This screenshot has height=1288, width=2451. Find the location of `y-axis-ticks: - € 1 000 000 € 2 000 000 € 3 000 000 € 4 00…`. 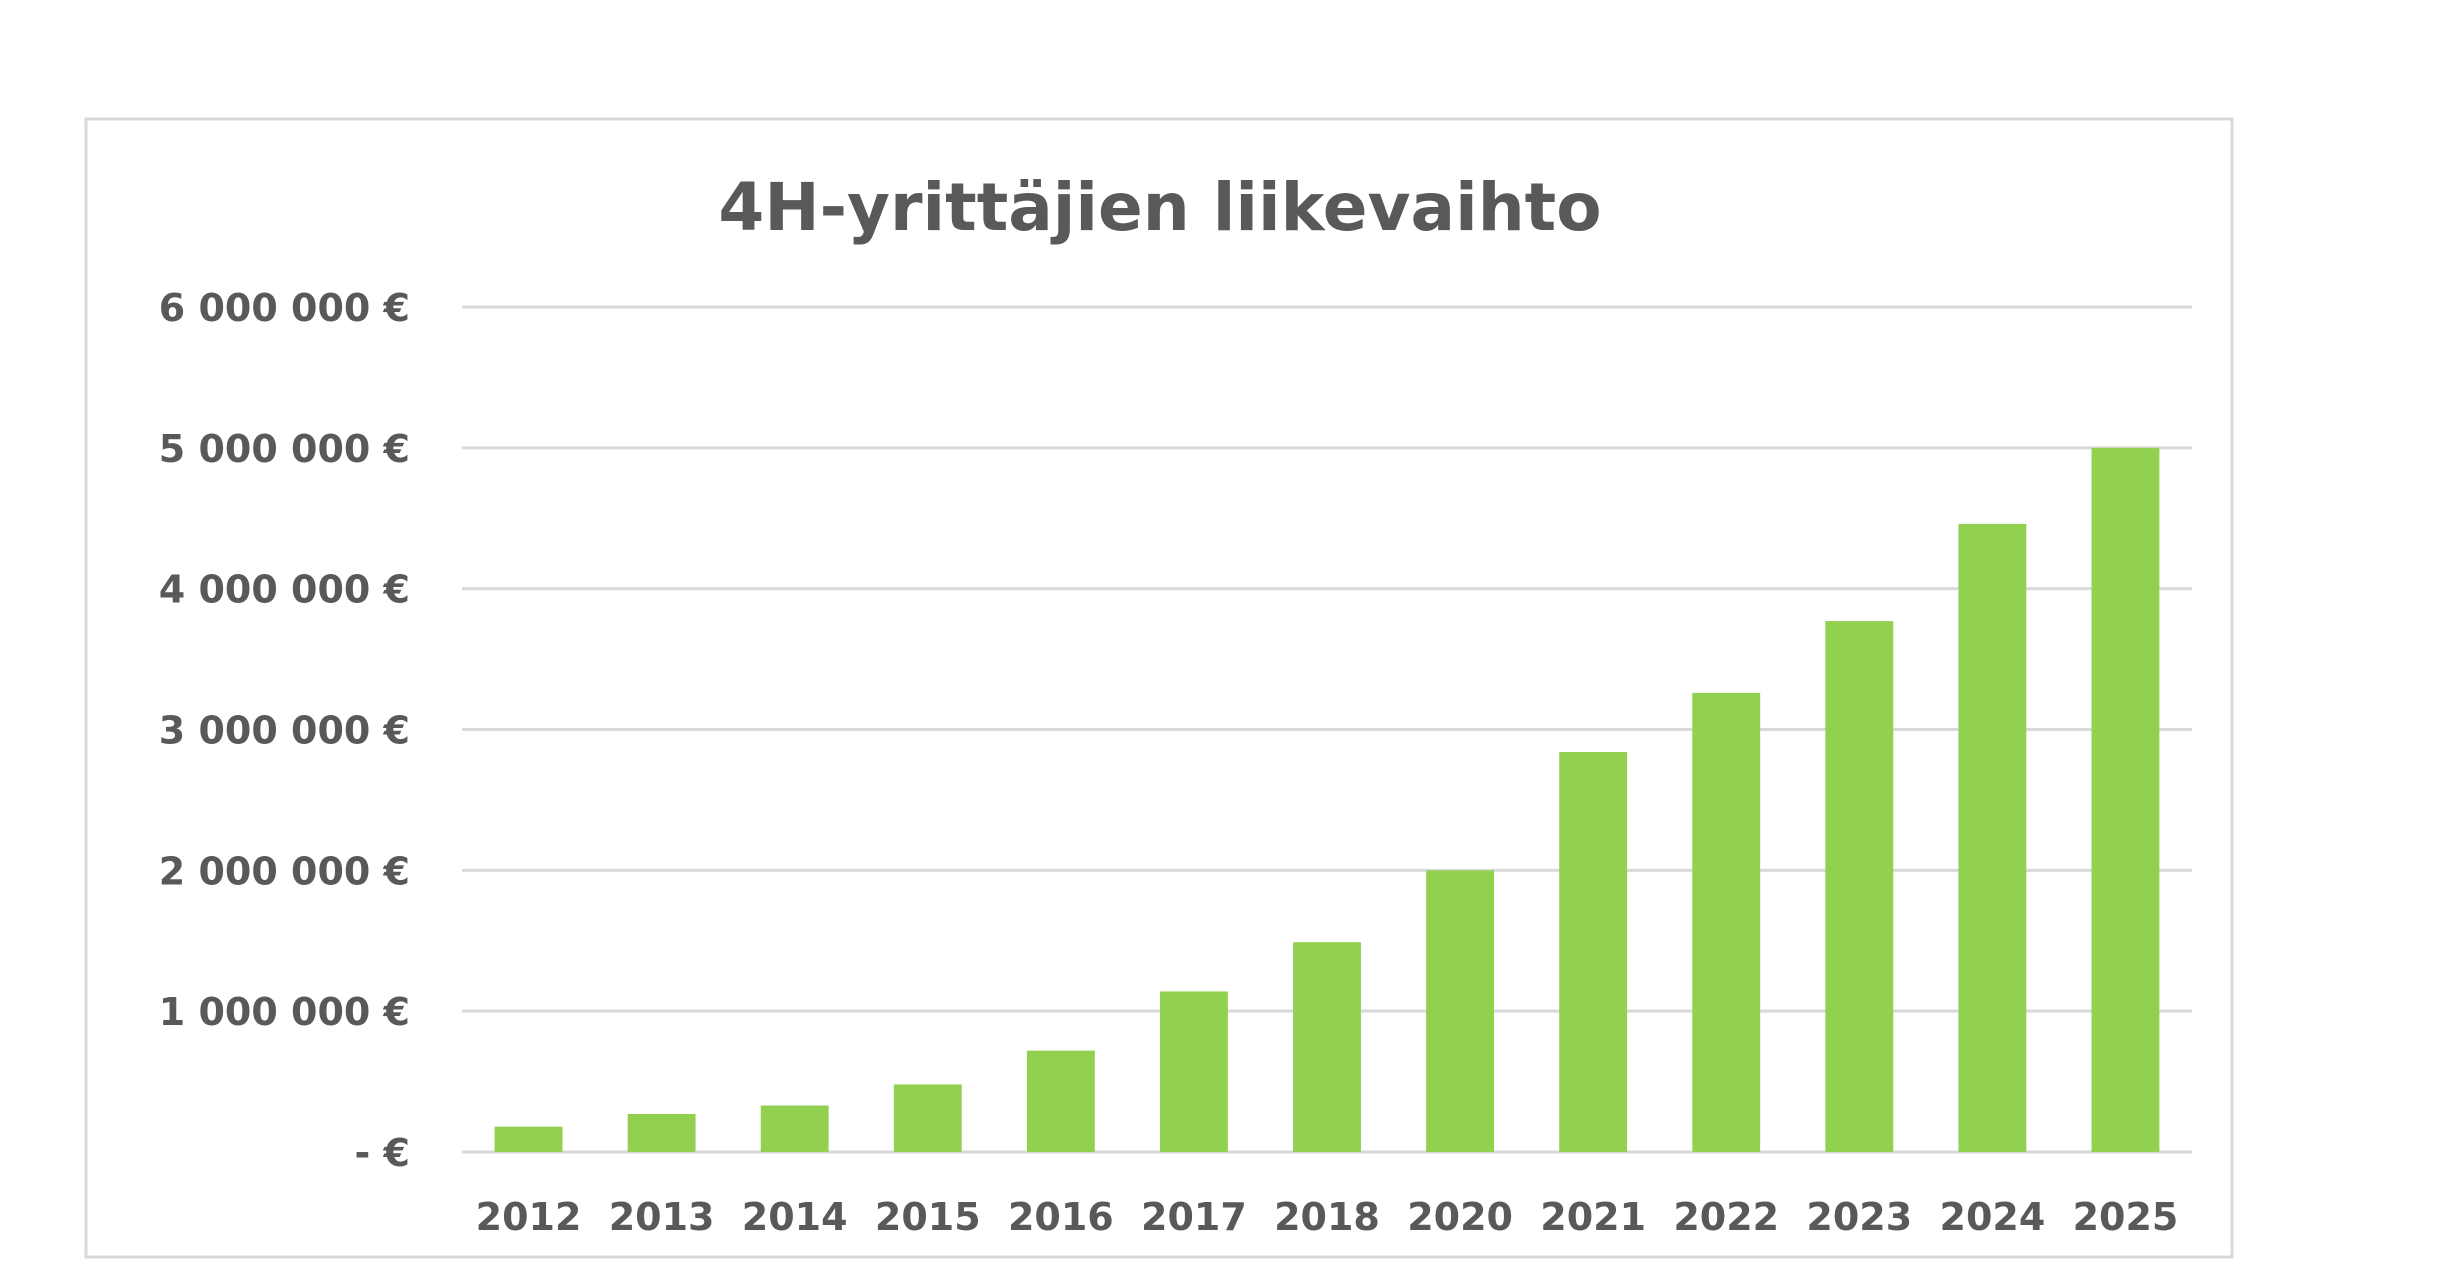

y-axis-ticks: - € 1 000 000 € 2 000 000 € 3 000 000 € 4 00… is located at coordinates (284, 730).